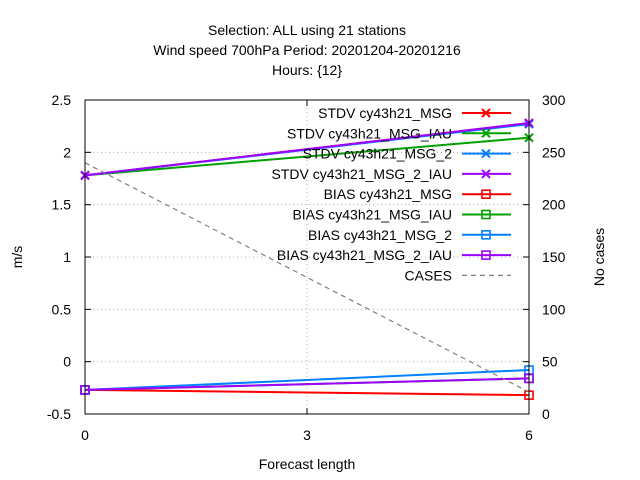 The image size is (640, 480). Describe the element at coordinates (554, 257) in the screenshot. I see `y2-tick-label: 150` at that location.